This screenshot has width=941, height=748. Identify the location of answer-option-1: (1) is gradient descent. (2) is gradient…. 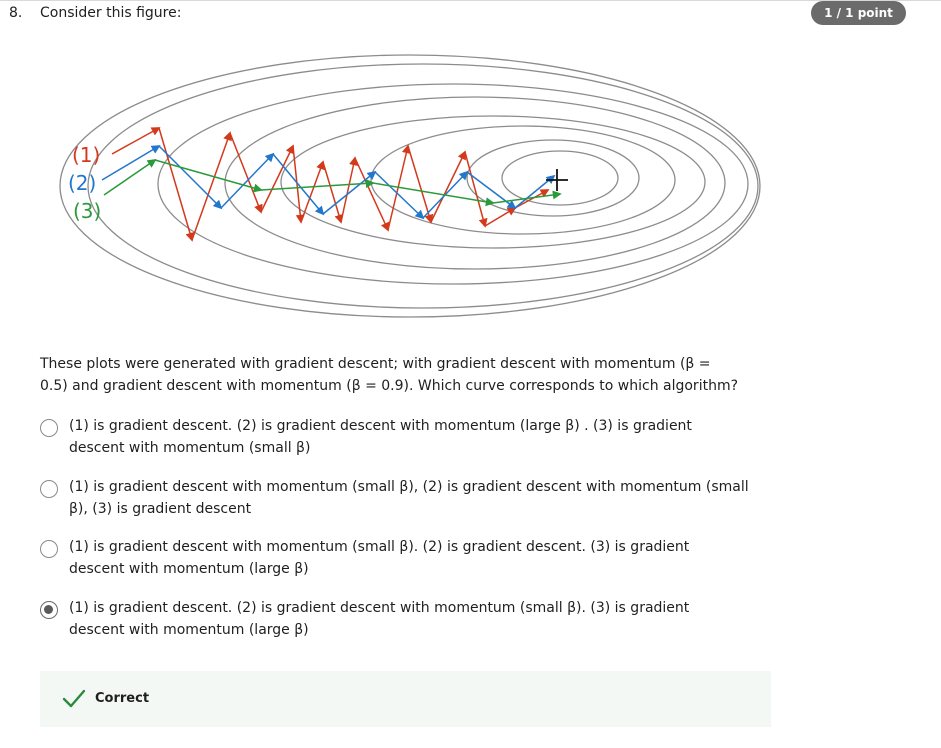
(400, 437).